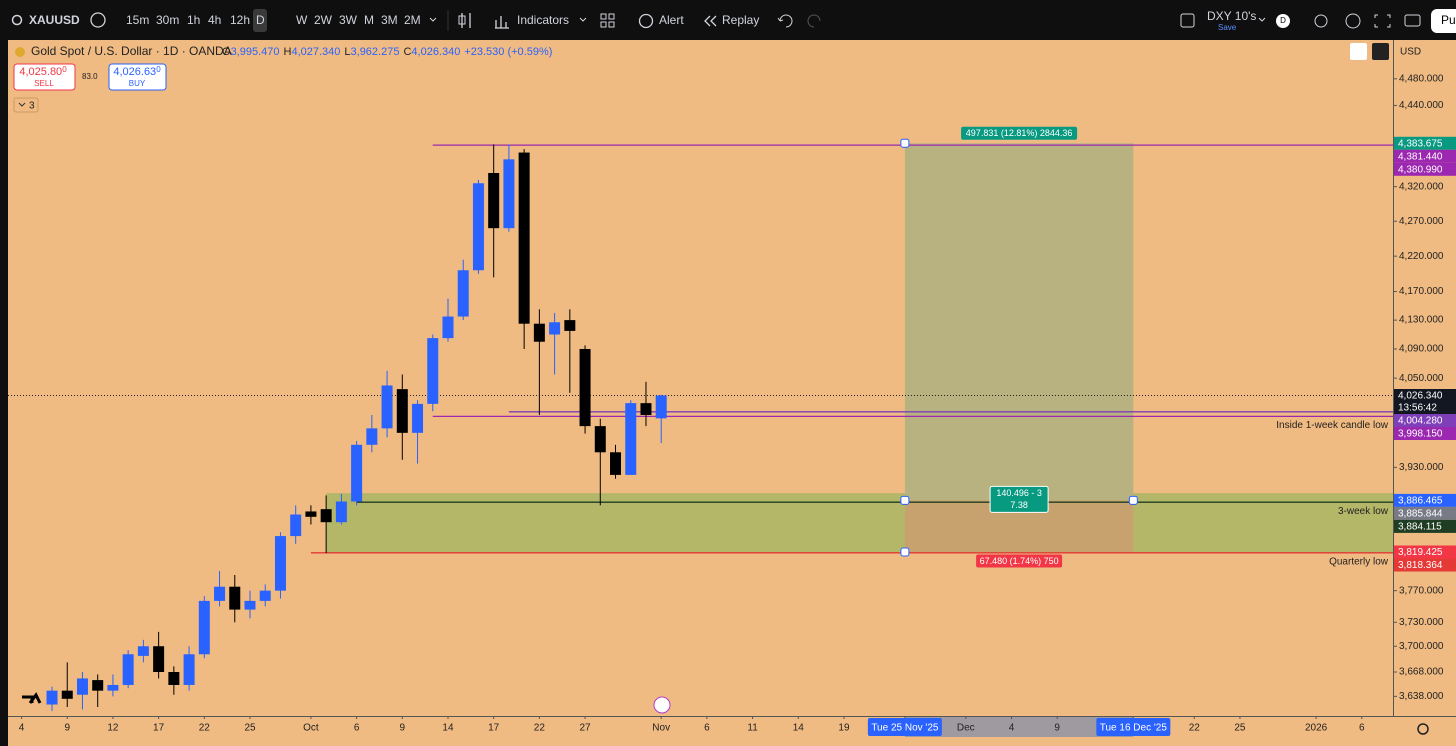 This screenshot has height=746, width=1456. I want to click on symbol: XAUUSD, so click(54, 20).